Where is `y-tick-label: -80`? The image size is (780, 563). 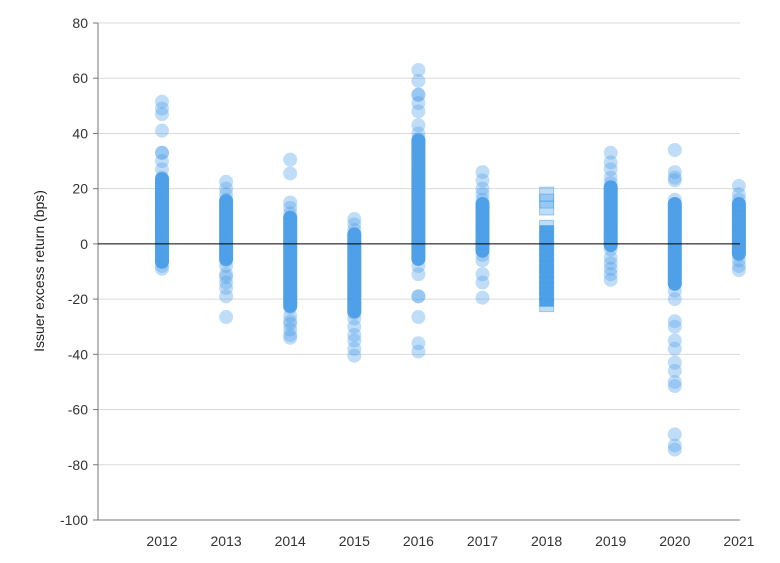 y-tick-label: -80 is located at coordinates (78, 465).